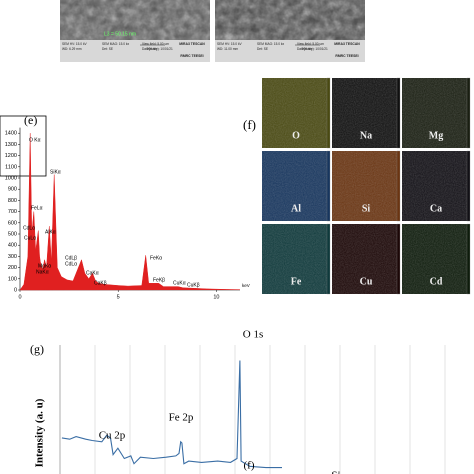  What do you see at coordinates (42, 272) in the screenshot?
I see `peak-label: NaKα` at bounding box center [42, 272].